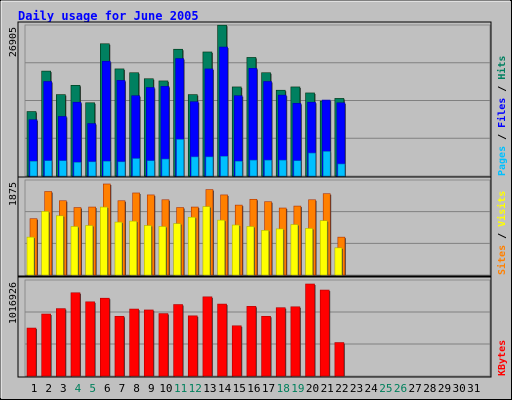 The height and width of the screenshot is (400, 512). Describe the element at coordinates (473, 388) in the screenshot. I see `x-tick-label-day-31: 31` at that location.